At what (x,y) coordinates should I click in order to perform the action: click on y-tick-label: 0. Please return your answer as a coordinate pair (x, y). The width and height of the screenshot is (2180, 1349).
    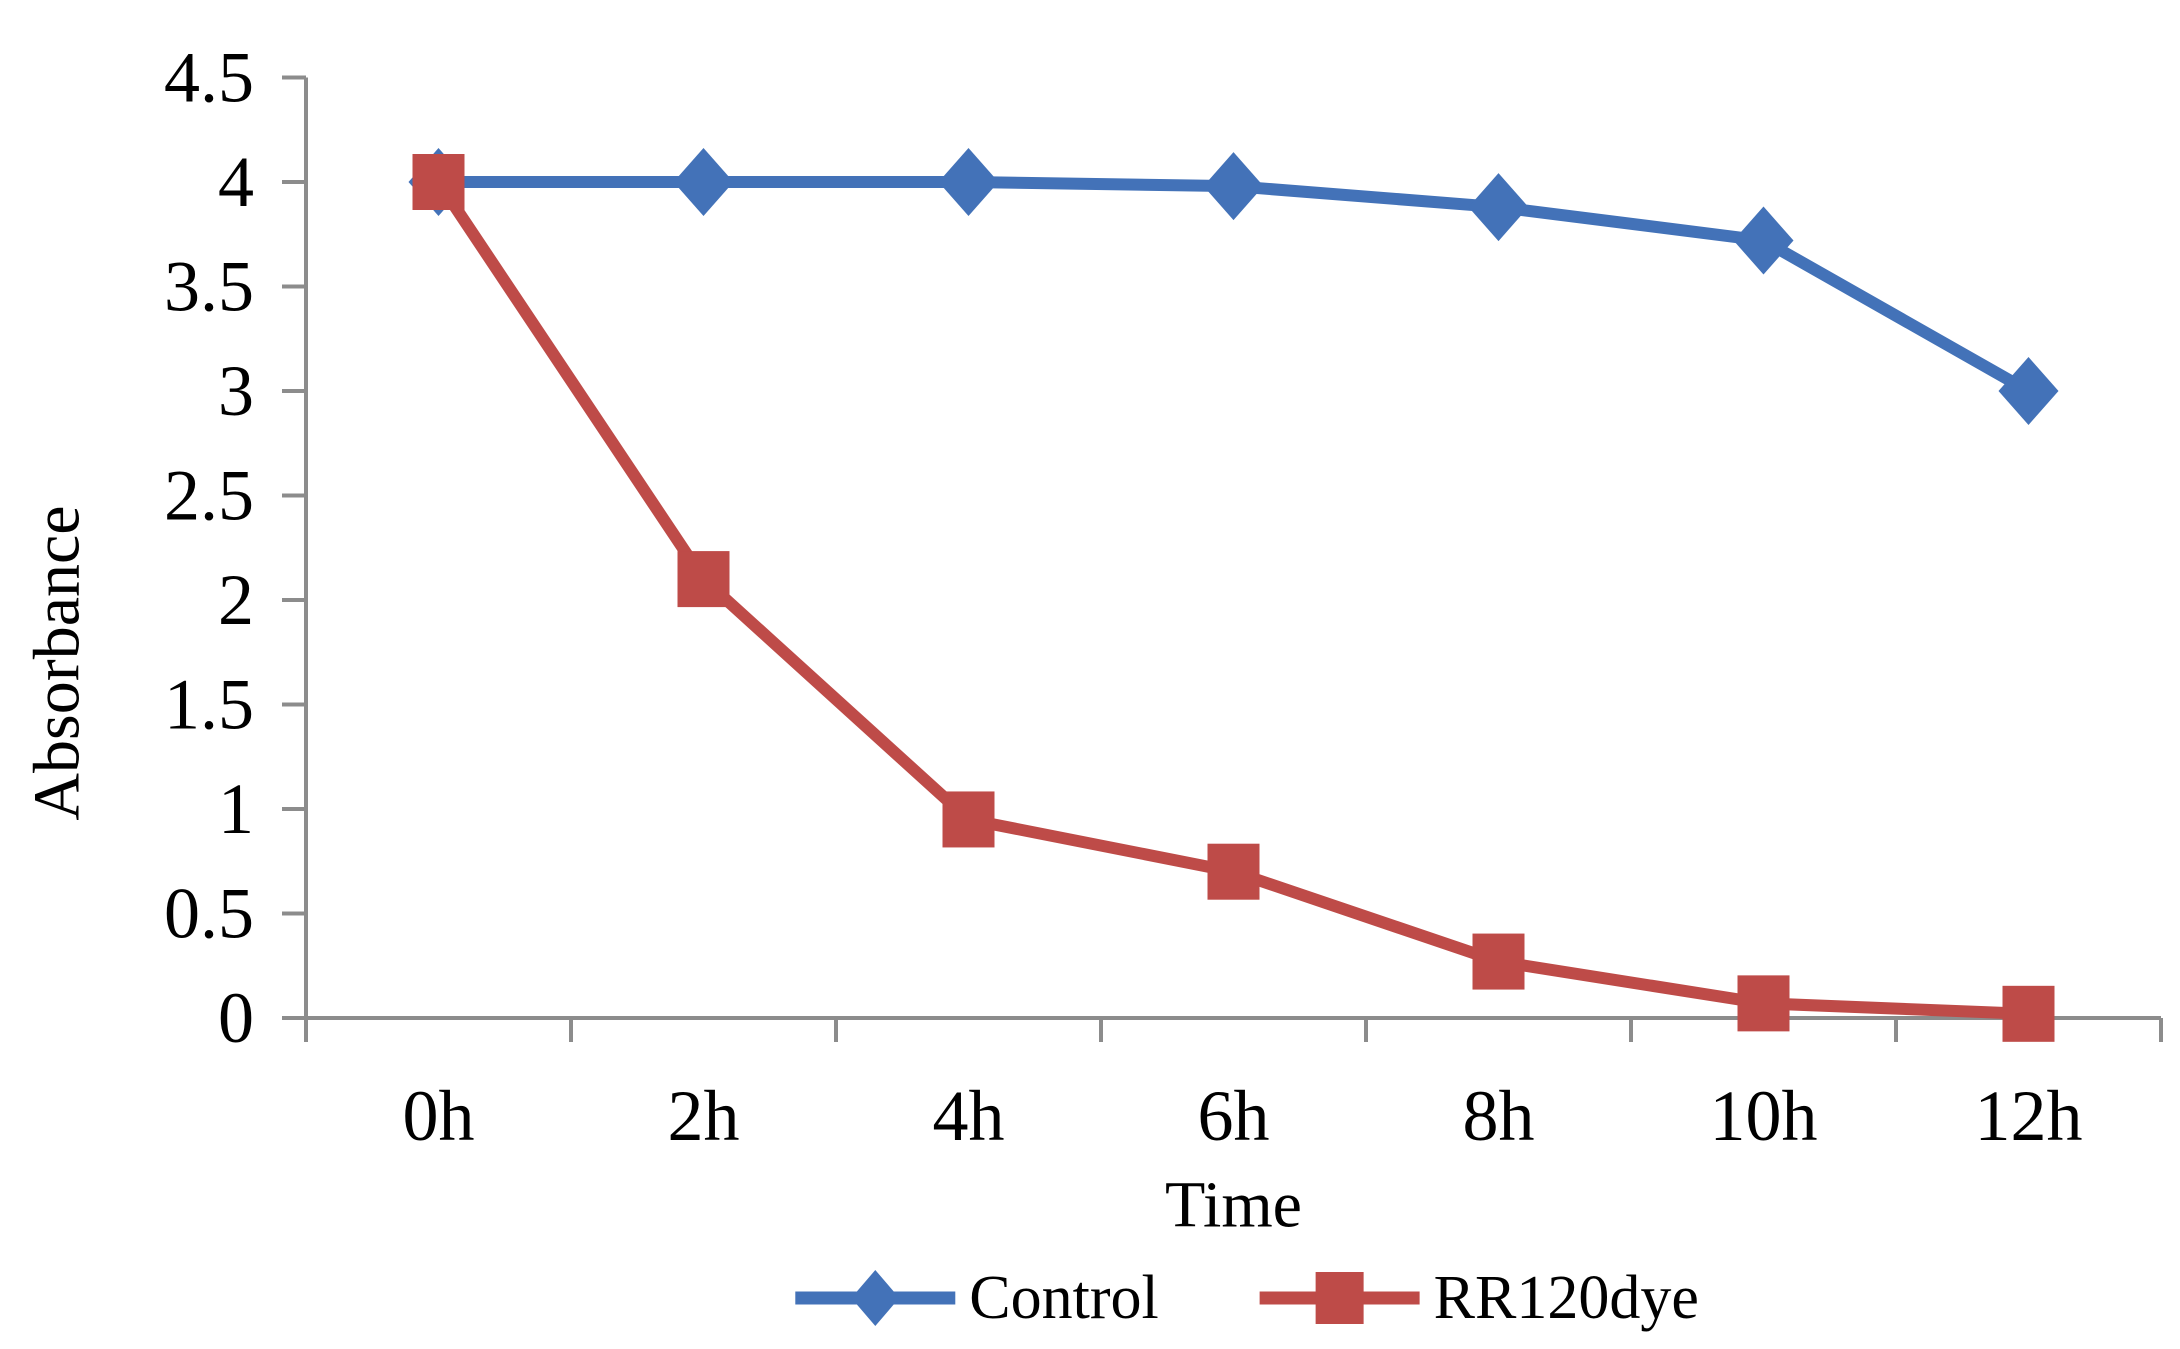
    Looking at the image, I should click on (236, 1018).